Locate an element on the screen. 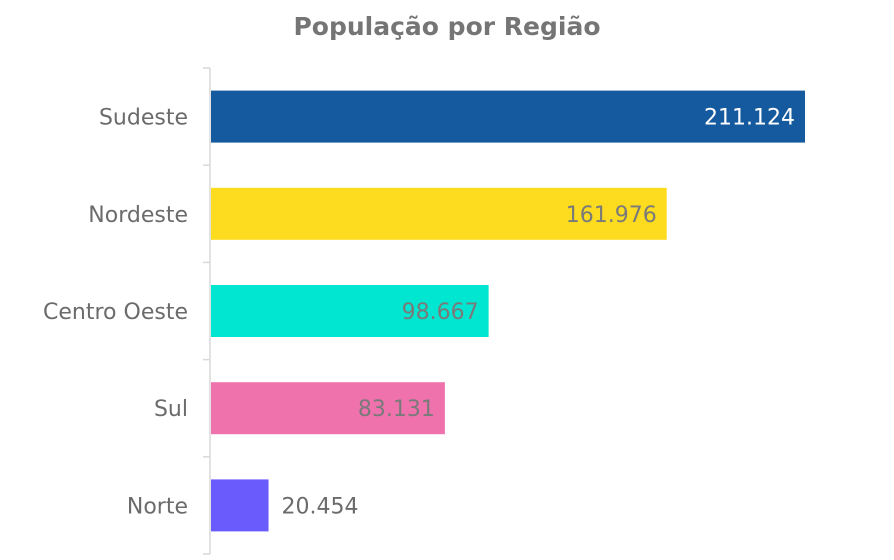 The width and height of the screenshot is (894, 560). data-label: 211.124 is located at coordinates (749, 118).